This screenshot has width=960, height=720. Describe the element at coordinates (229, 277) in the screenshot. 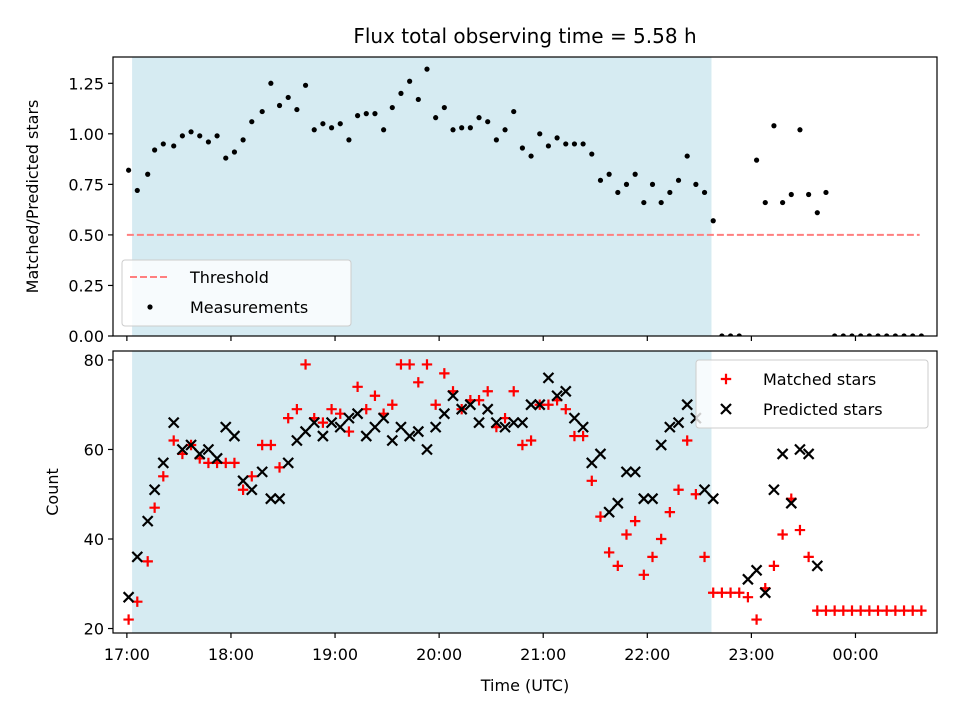

I see `legend-label-threshold: Threshold` at that location.